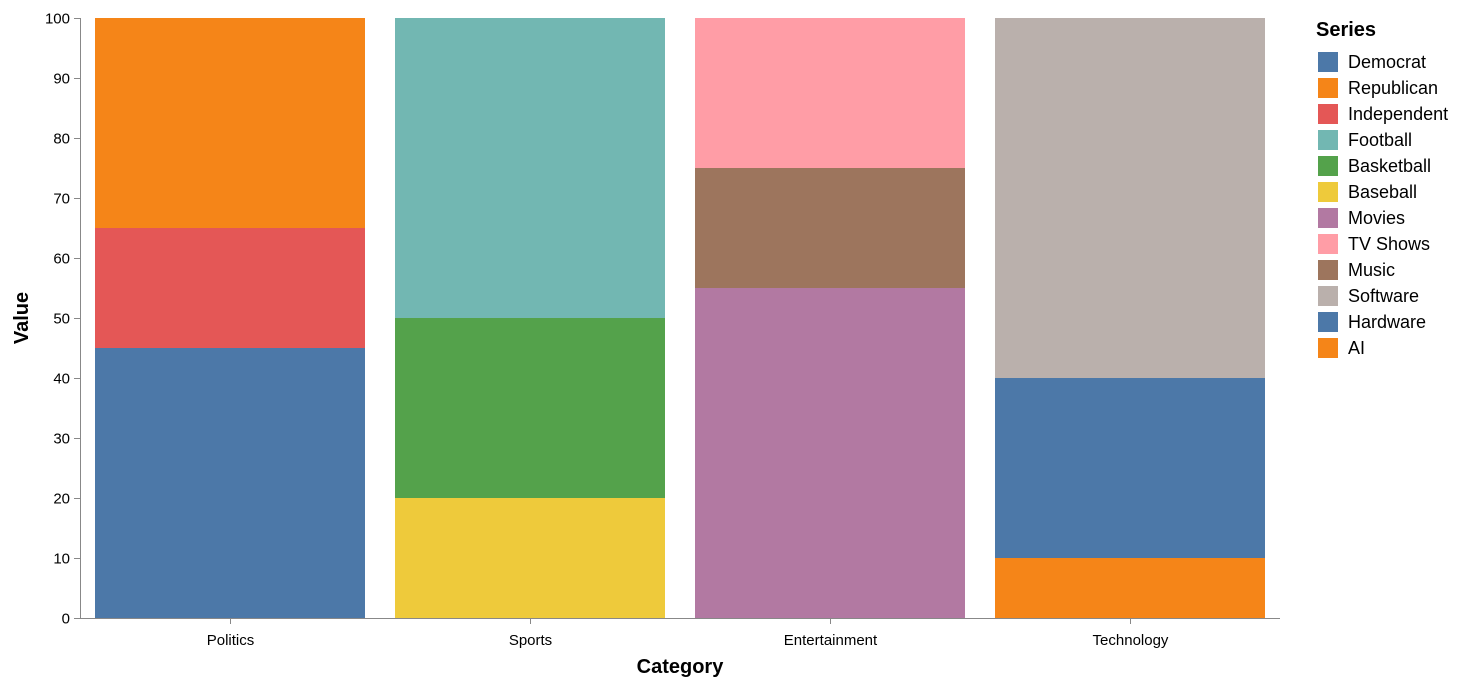 The height and width of the screenshot is (686, 1470). Describe the element at coordinates (61, 559) in the screenshot. I see `y-tick-label: 10` at that location.